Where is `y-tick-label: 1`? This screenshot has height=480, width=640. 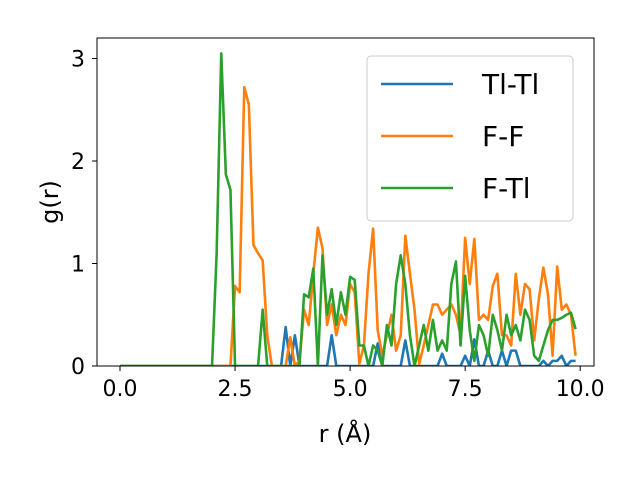 y-tick-label: 1 is located at coordinates (78, 265).